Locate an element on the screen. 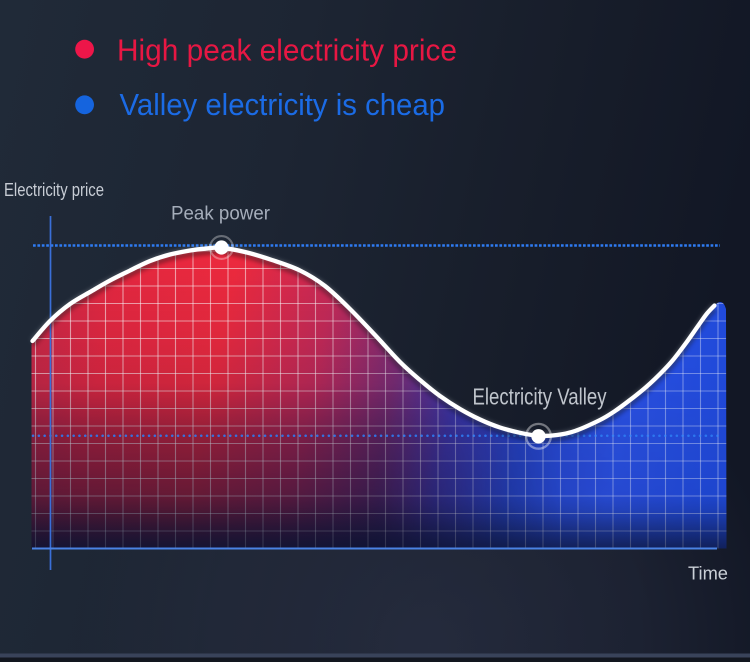 Image resolution: width=750 pixels, height=662 pixels. svg-text: Valley electricity is cheap is located at coordinates (283, 104).